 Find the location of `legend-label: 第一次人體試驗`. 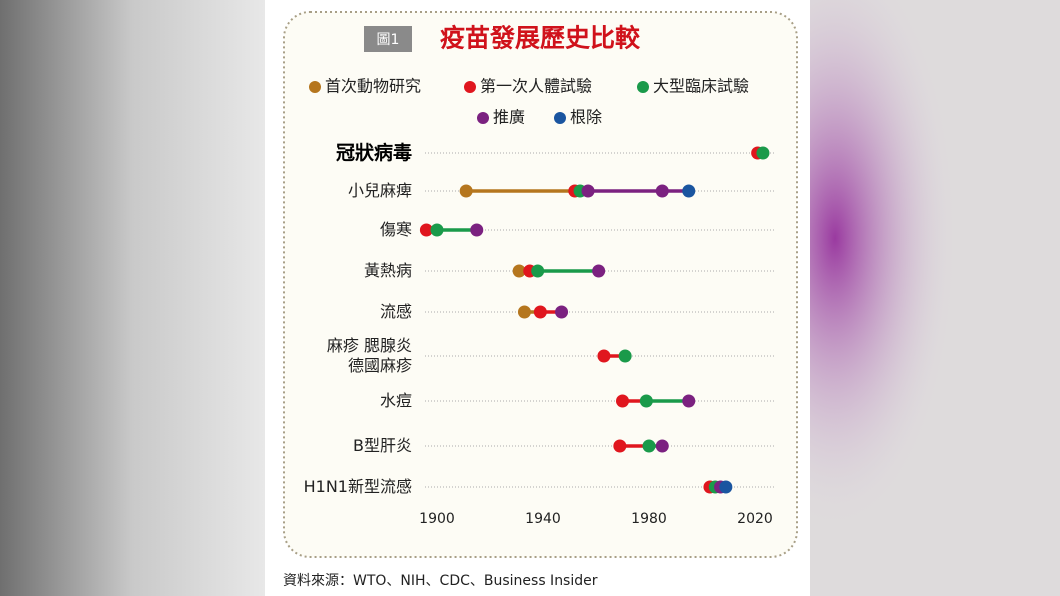

legend-label: 第一次人體試驗 is located at coordinates (536, 86).